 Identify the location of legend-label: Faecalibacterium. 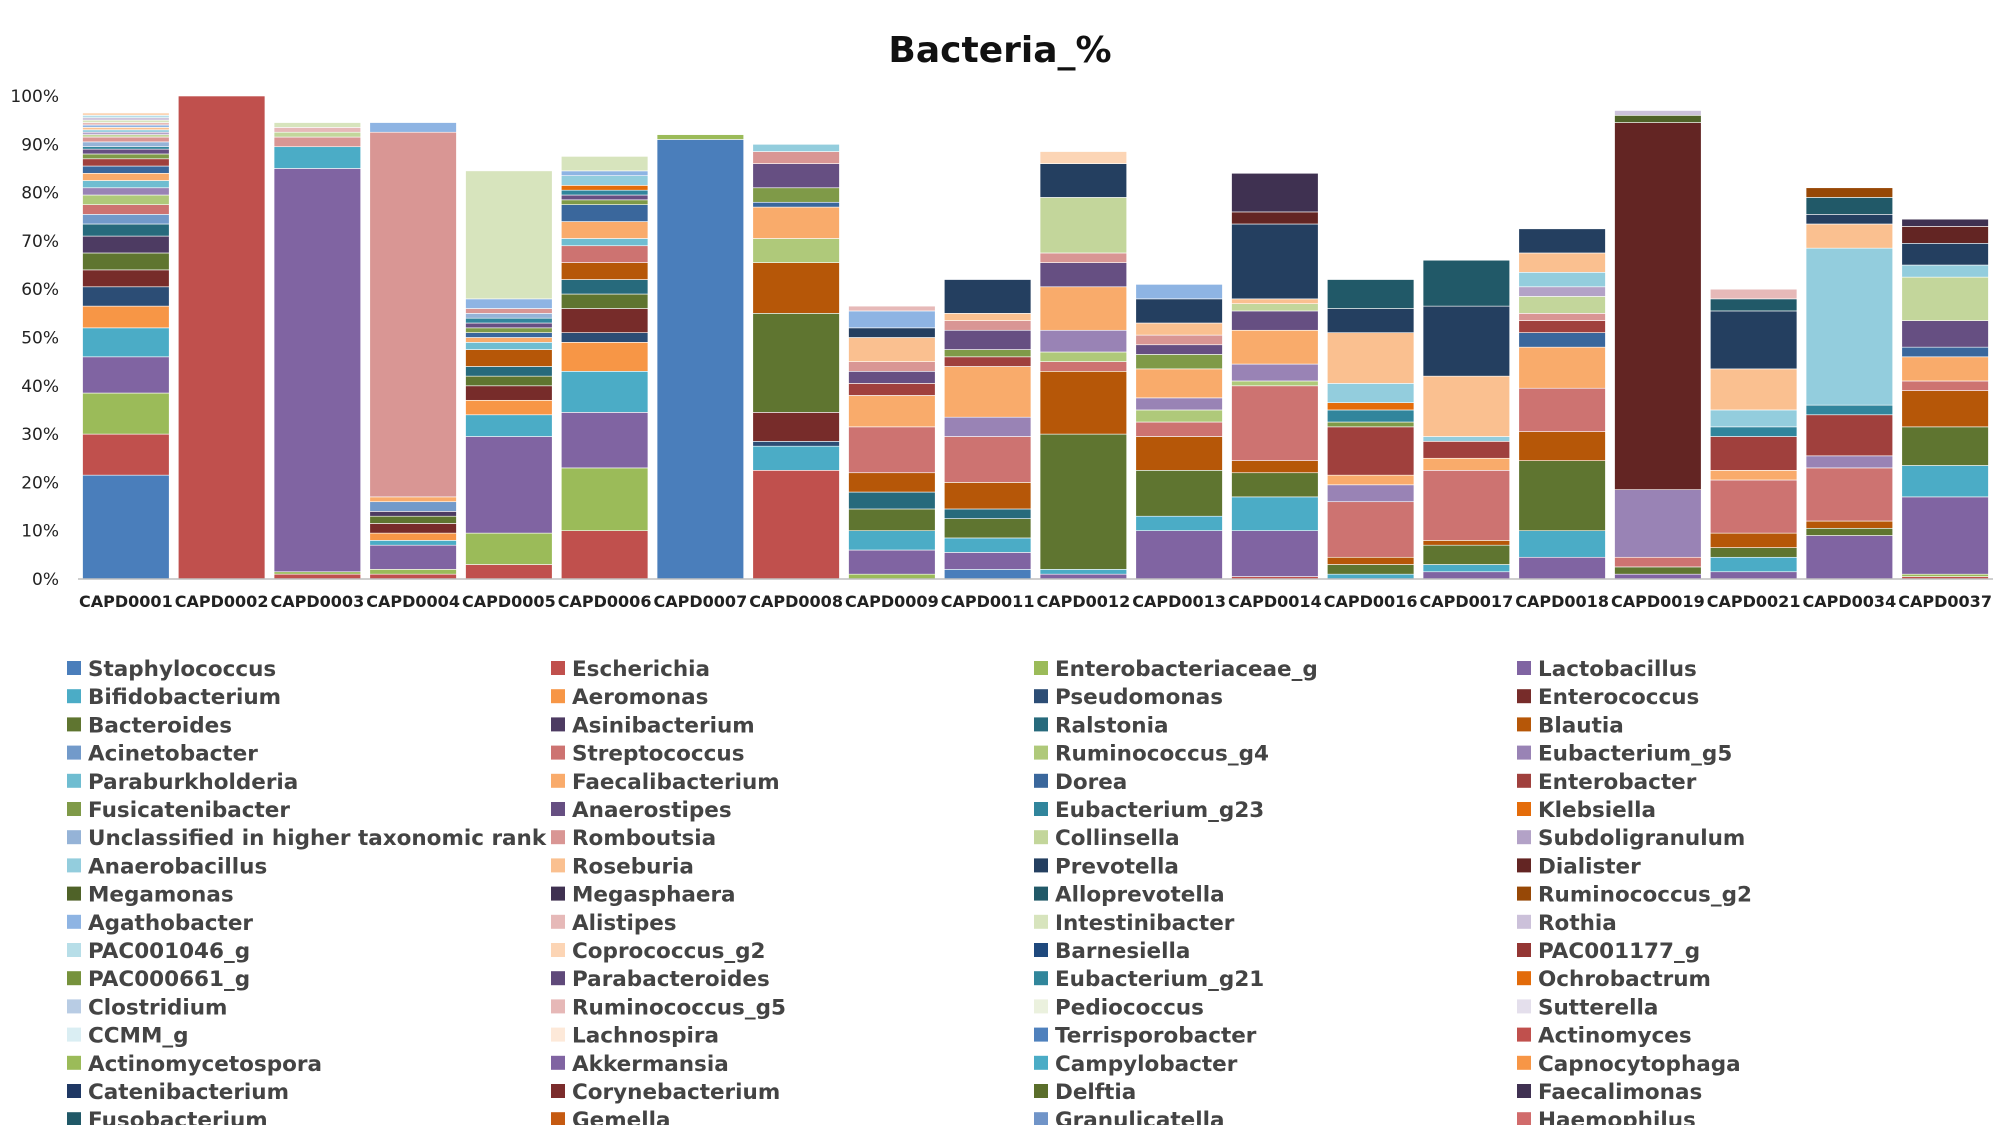
(676, 782).